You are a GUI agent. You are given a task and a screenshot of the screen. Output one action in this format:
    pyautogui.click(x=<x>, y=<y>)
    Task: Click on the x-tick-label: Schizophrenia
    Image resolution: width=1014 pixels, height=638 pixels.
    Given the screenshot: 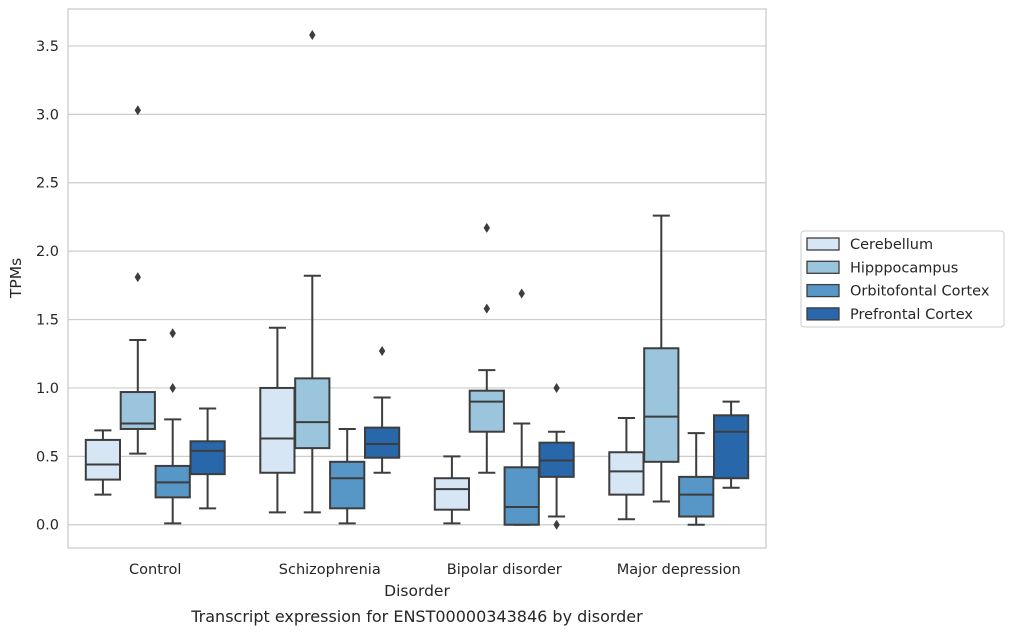 What is the action you would take?
    pyautogui.click(x=330, y=570)
    